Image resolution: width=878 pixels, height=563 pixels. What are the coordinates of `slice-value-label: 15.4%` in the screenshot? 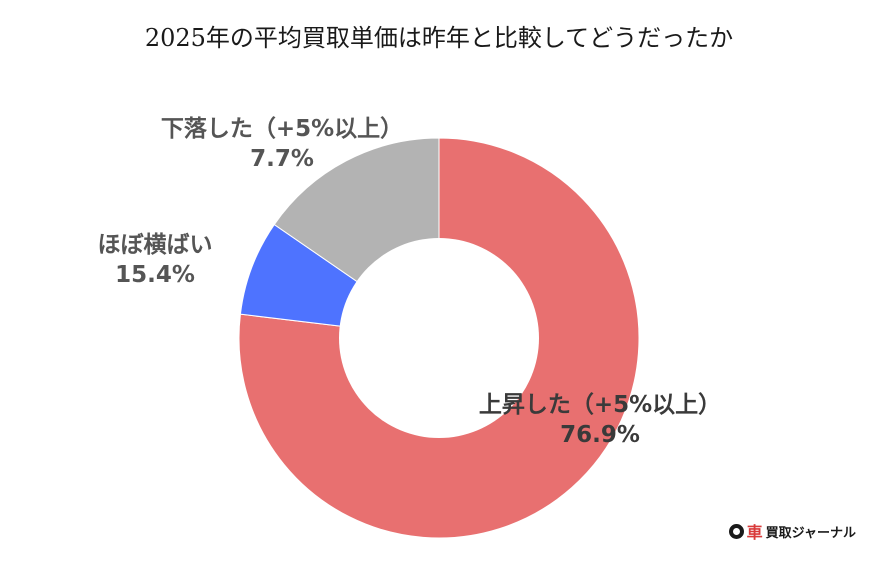 It's located at (155, 275).